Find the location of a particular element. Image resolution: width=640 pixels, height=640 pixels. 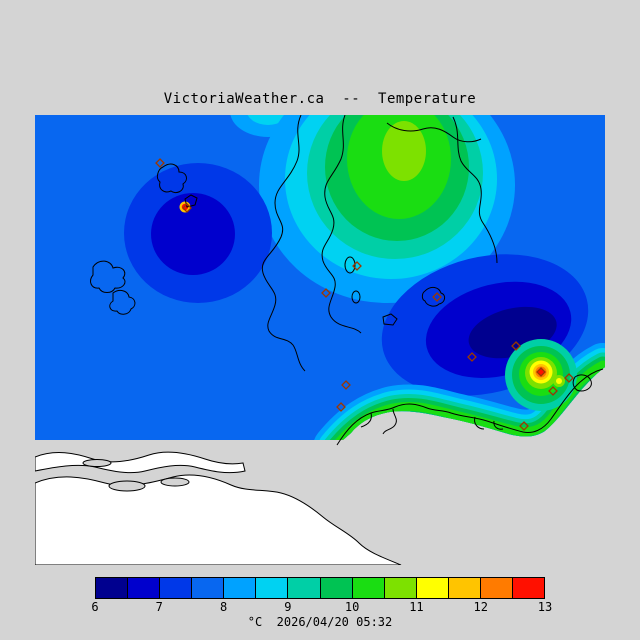

colorbar-tick-label: 13 is located at coordinates (545, 607).